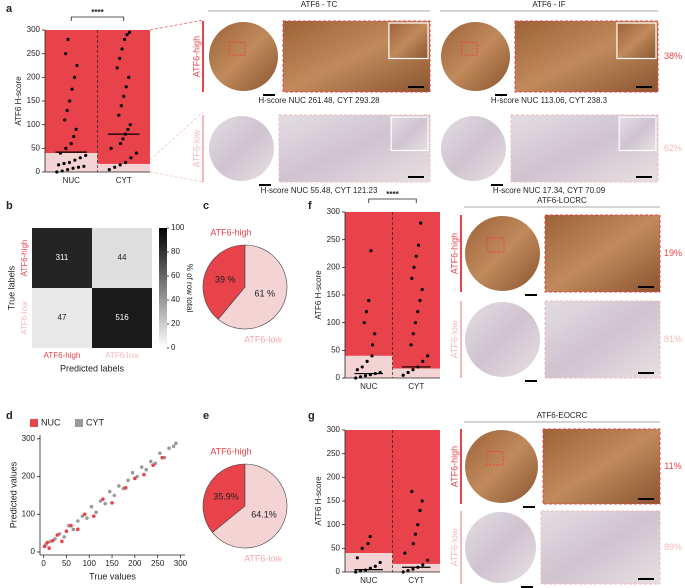 The image size is (685, 588). What do you see at coordinates (335, 547) in the screenshot?
I see `y-tick-label: 50` at bounding box center [335, 547].